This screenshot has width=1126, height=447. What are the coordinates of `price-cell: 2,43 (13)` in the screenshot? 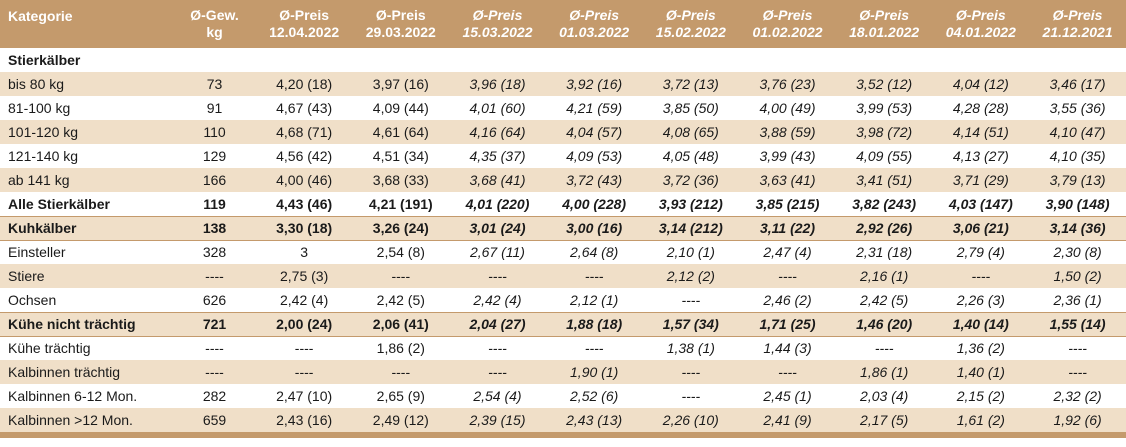 It's located at (594, 420).